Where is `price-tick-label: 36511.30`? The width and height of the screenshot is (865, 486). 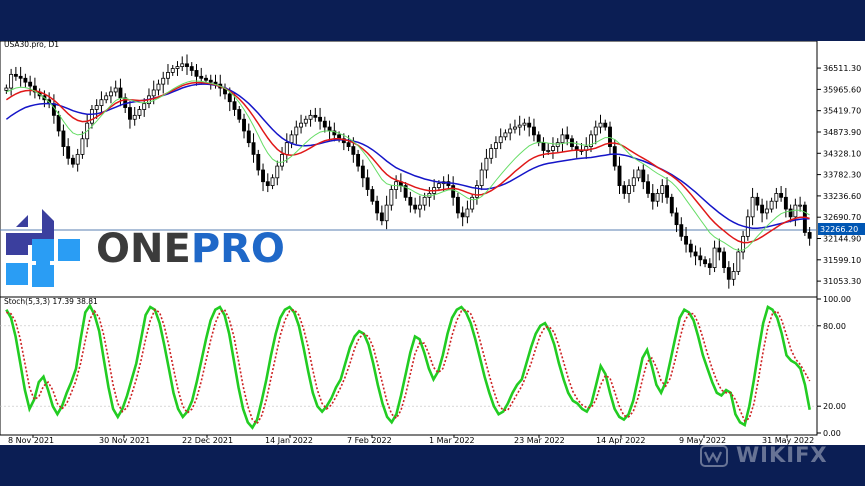 price-tick-label: 36511.30 is located at coordinates (842, 68).